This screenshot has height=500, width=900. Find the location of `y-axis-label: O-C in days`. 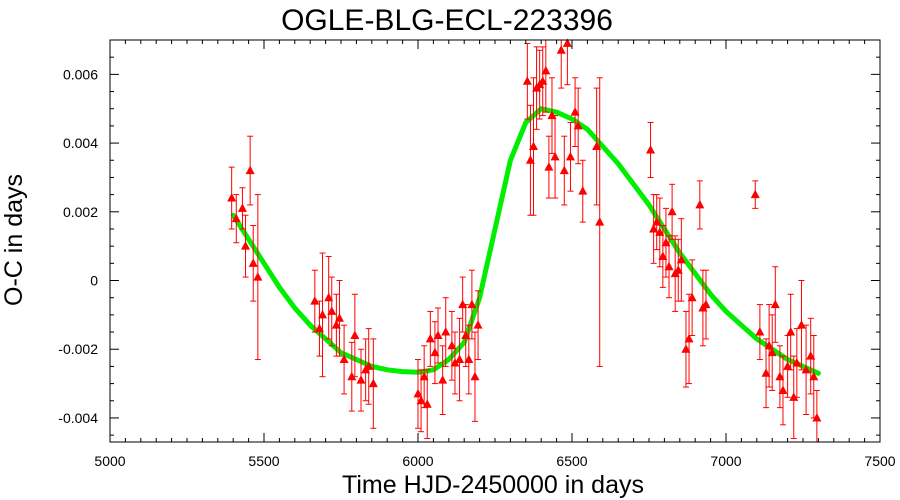

y-axis-label: O-C in days is located at coordinates (14, 240).